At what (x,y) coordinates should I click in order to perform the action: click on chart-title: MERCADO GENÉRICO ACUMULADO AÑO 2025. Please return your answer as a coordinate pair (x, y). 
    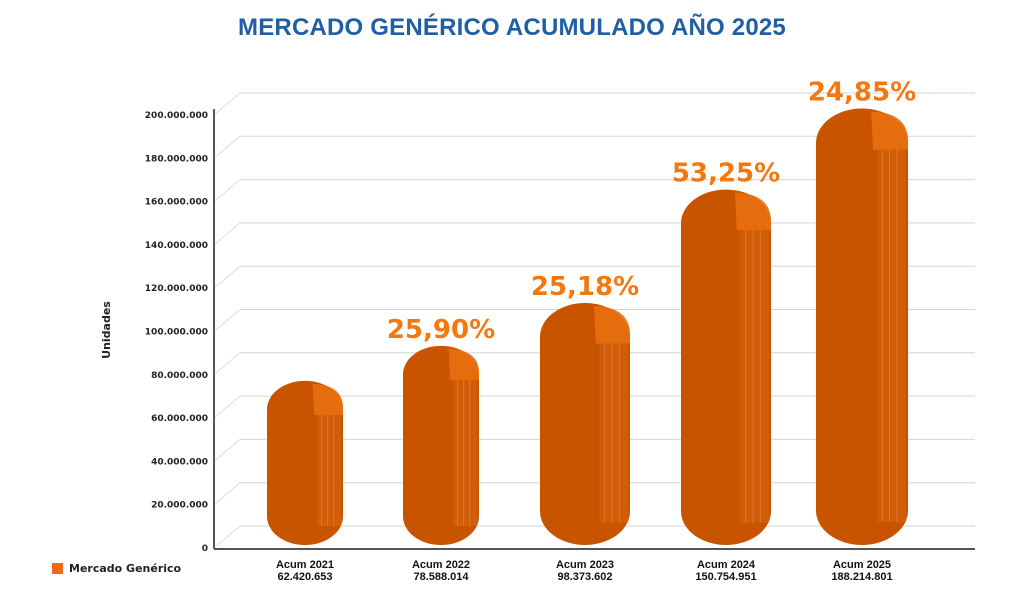
    Looking at the image, I should click on (512, 27).